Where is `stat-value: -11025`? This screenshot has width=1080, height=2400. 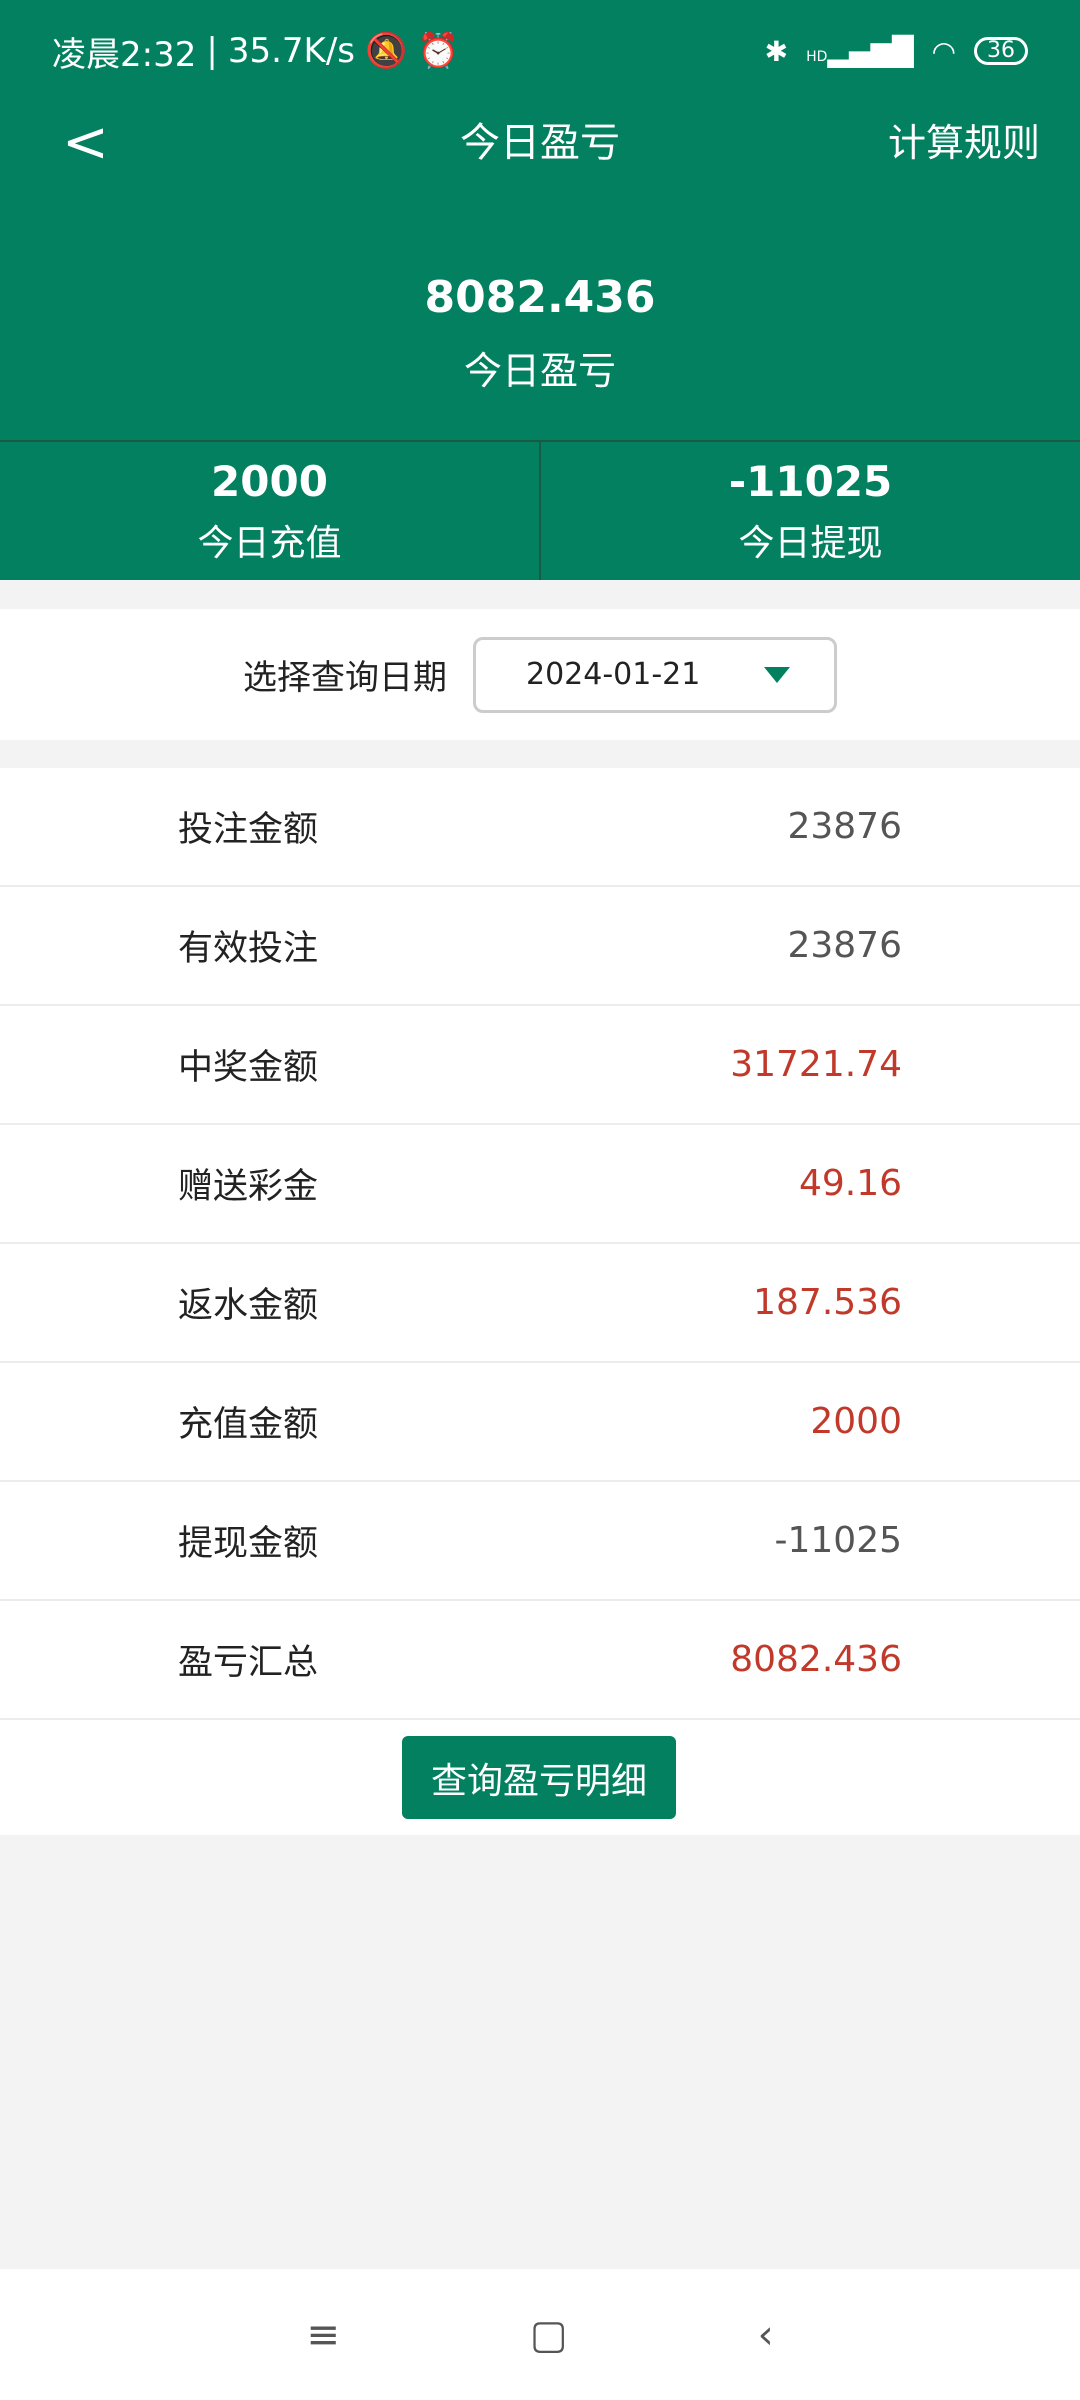
stat-value: -11025 is located at coordinates (810, 481).